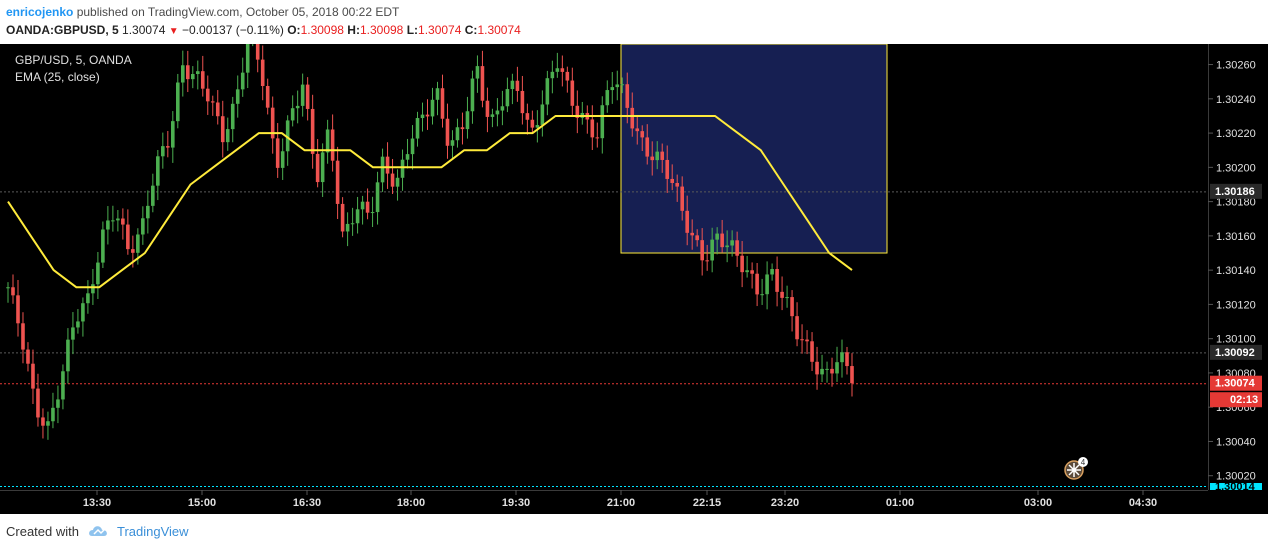 The width and height of the screenshot is (1268, 549). Describe the element at coordinates (604, 502) in the screenshot. I see `time-axis` at that location.